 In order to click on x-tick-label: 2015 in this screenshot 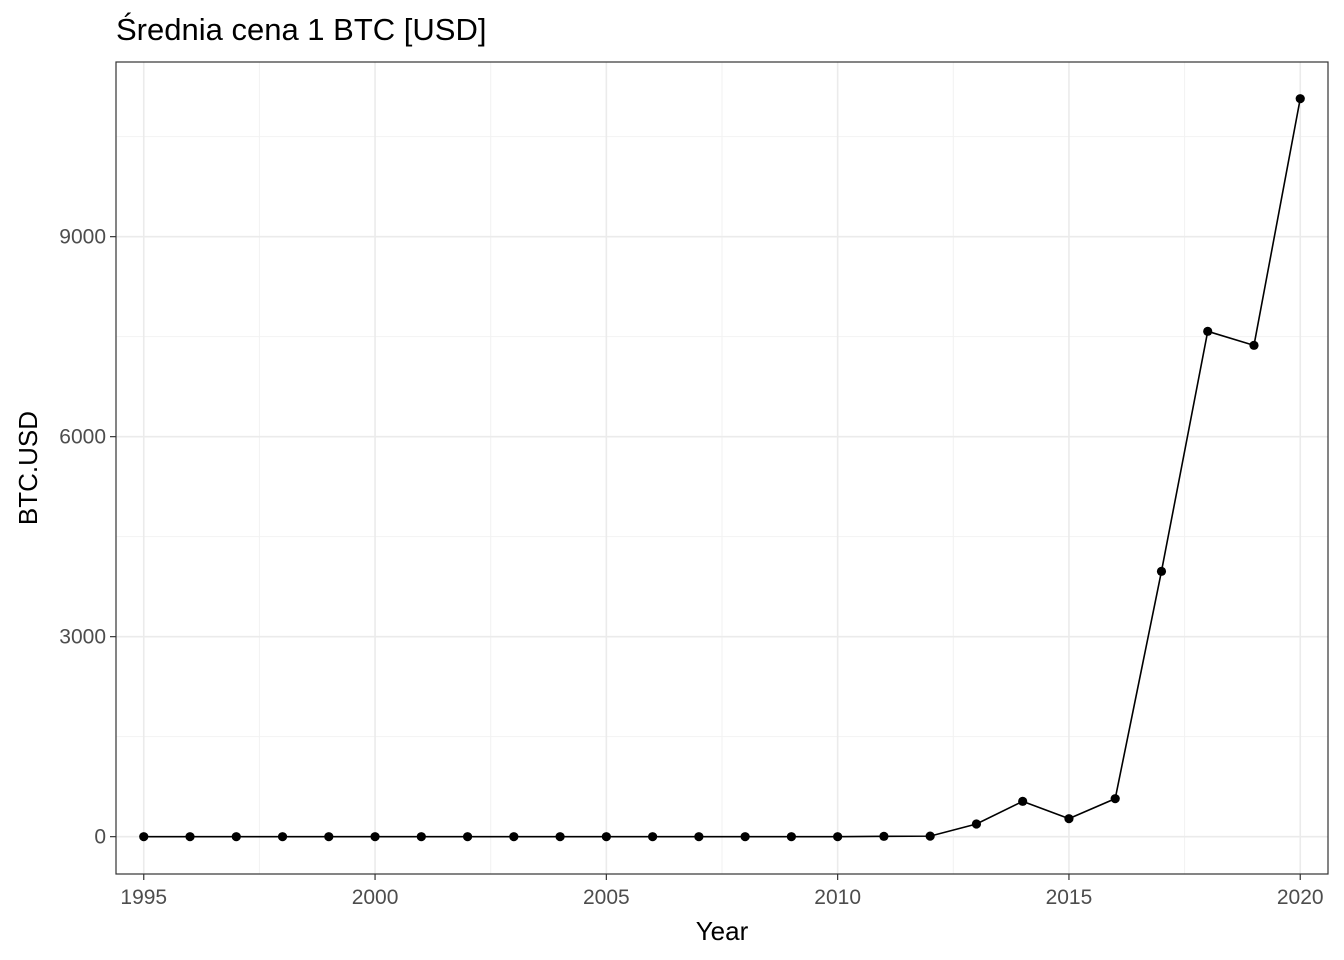, I will do `click(1069, 897)`.